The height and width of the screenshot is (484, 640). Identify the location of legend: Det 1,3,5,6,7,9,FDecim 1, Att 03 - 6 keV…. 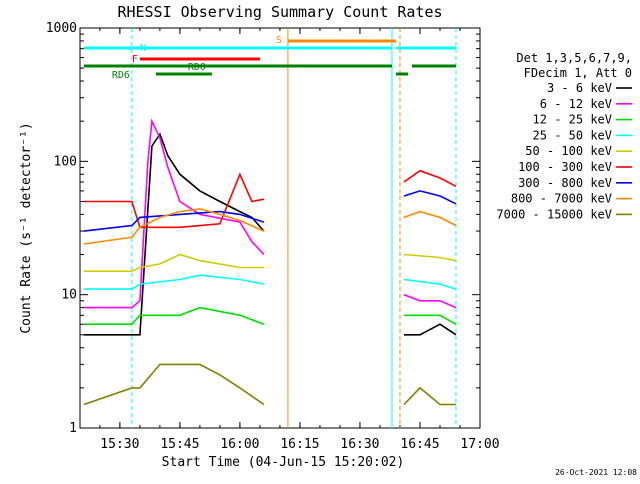
(564, 136).